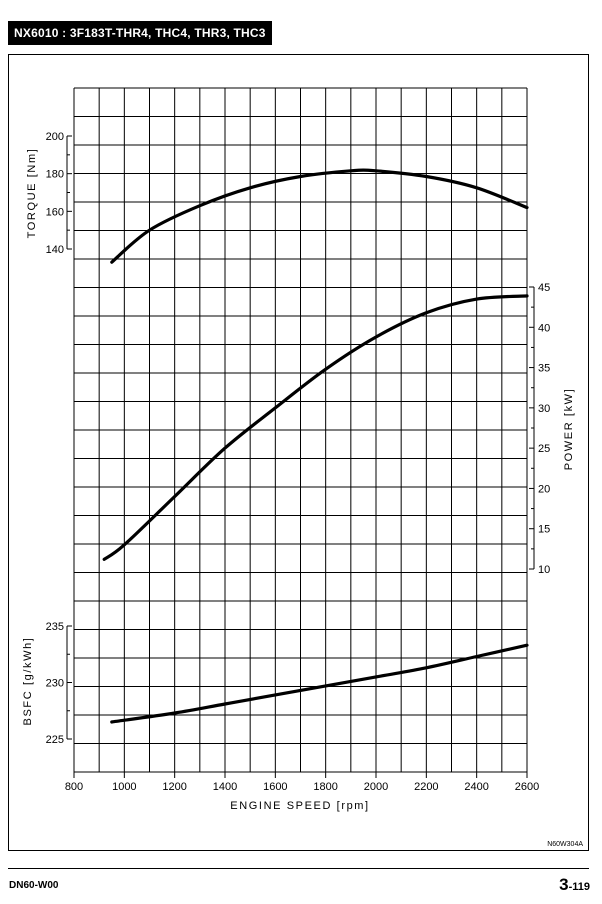 The image size is (602, 904). I want to click on power-axis-label: POWER [kW], so click(569, 429).